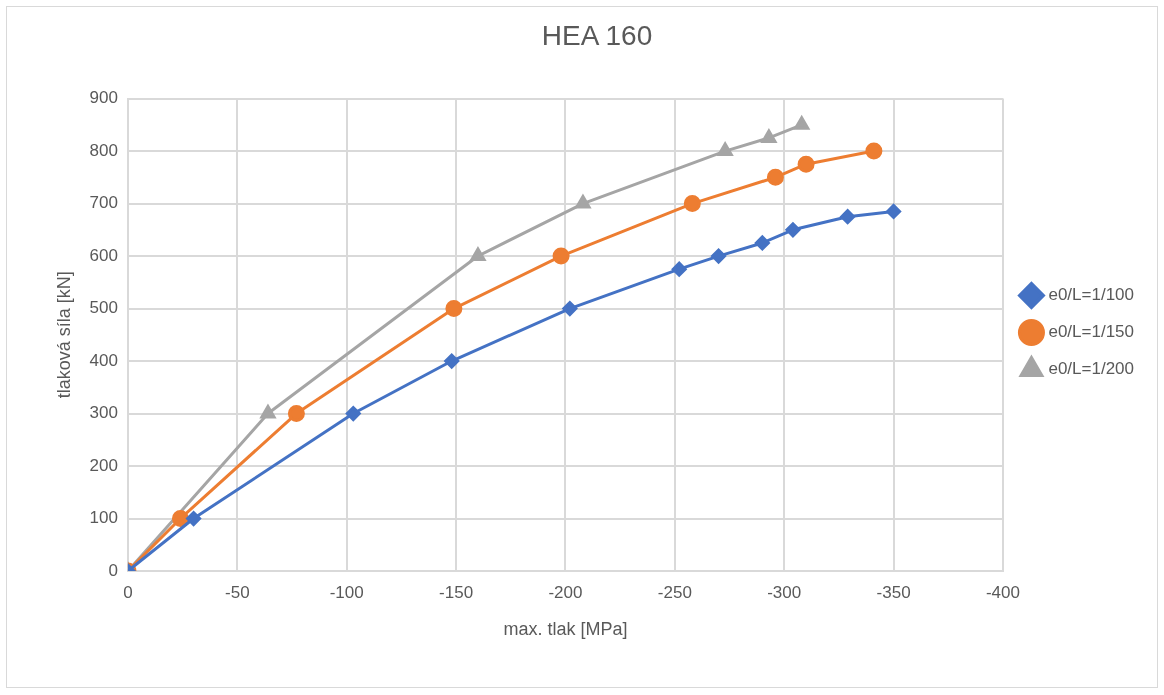  What do you see at coordinates (565, 629) in the screenshot?
I see `x-axis-title: max. tlak [MPa]` at bounding box center [565, 629].